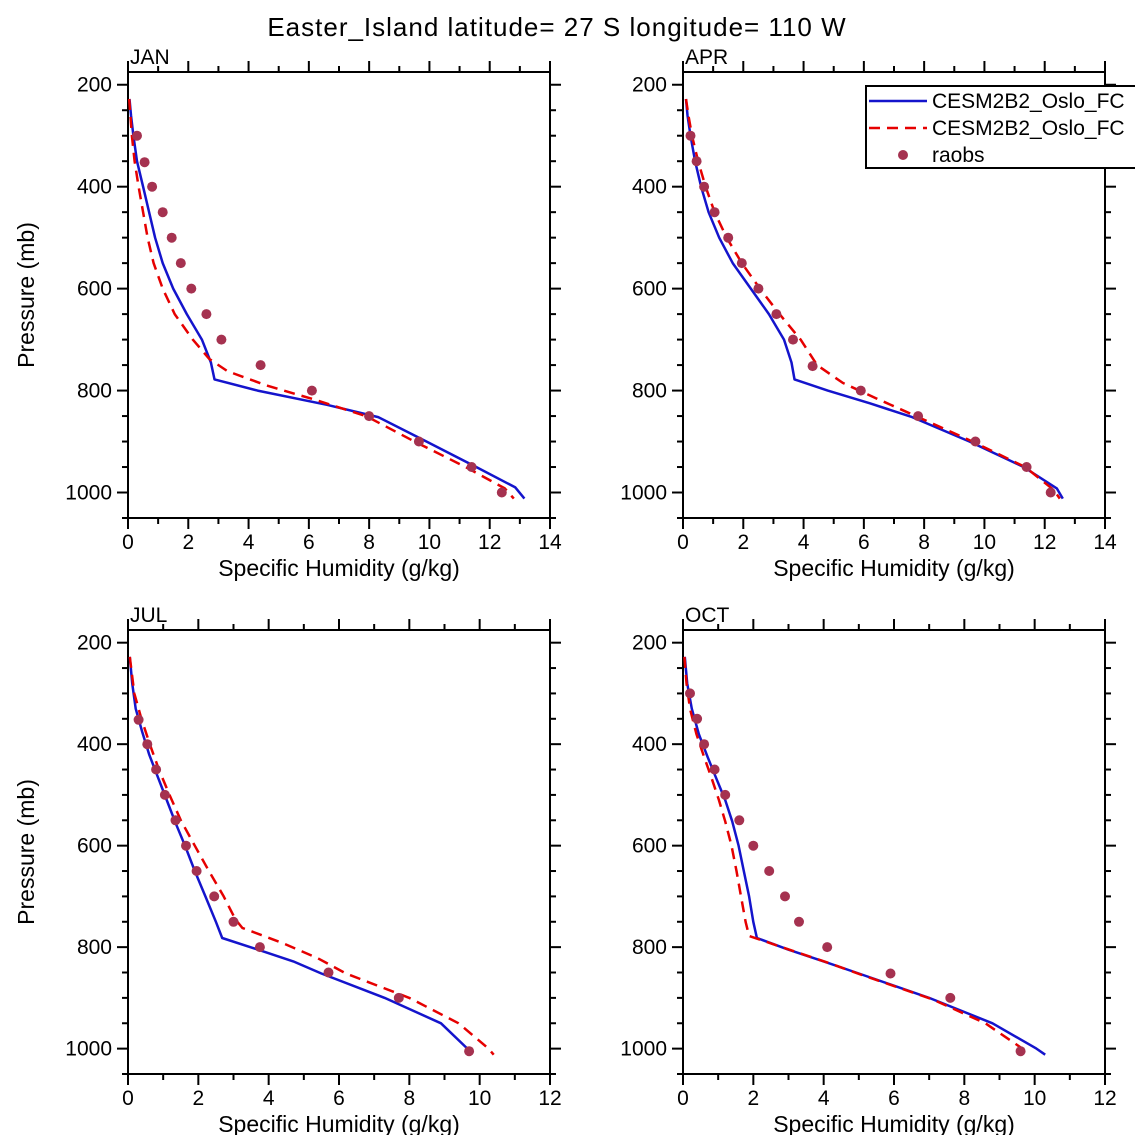  I want to click on y-tick-label: 400, so click(94, 187).